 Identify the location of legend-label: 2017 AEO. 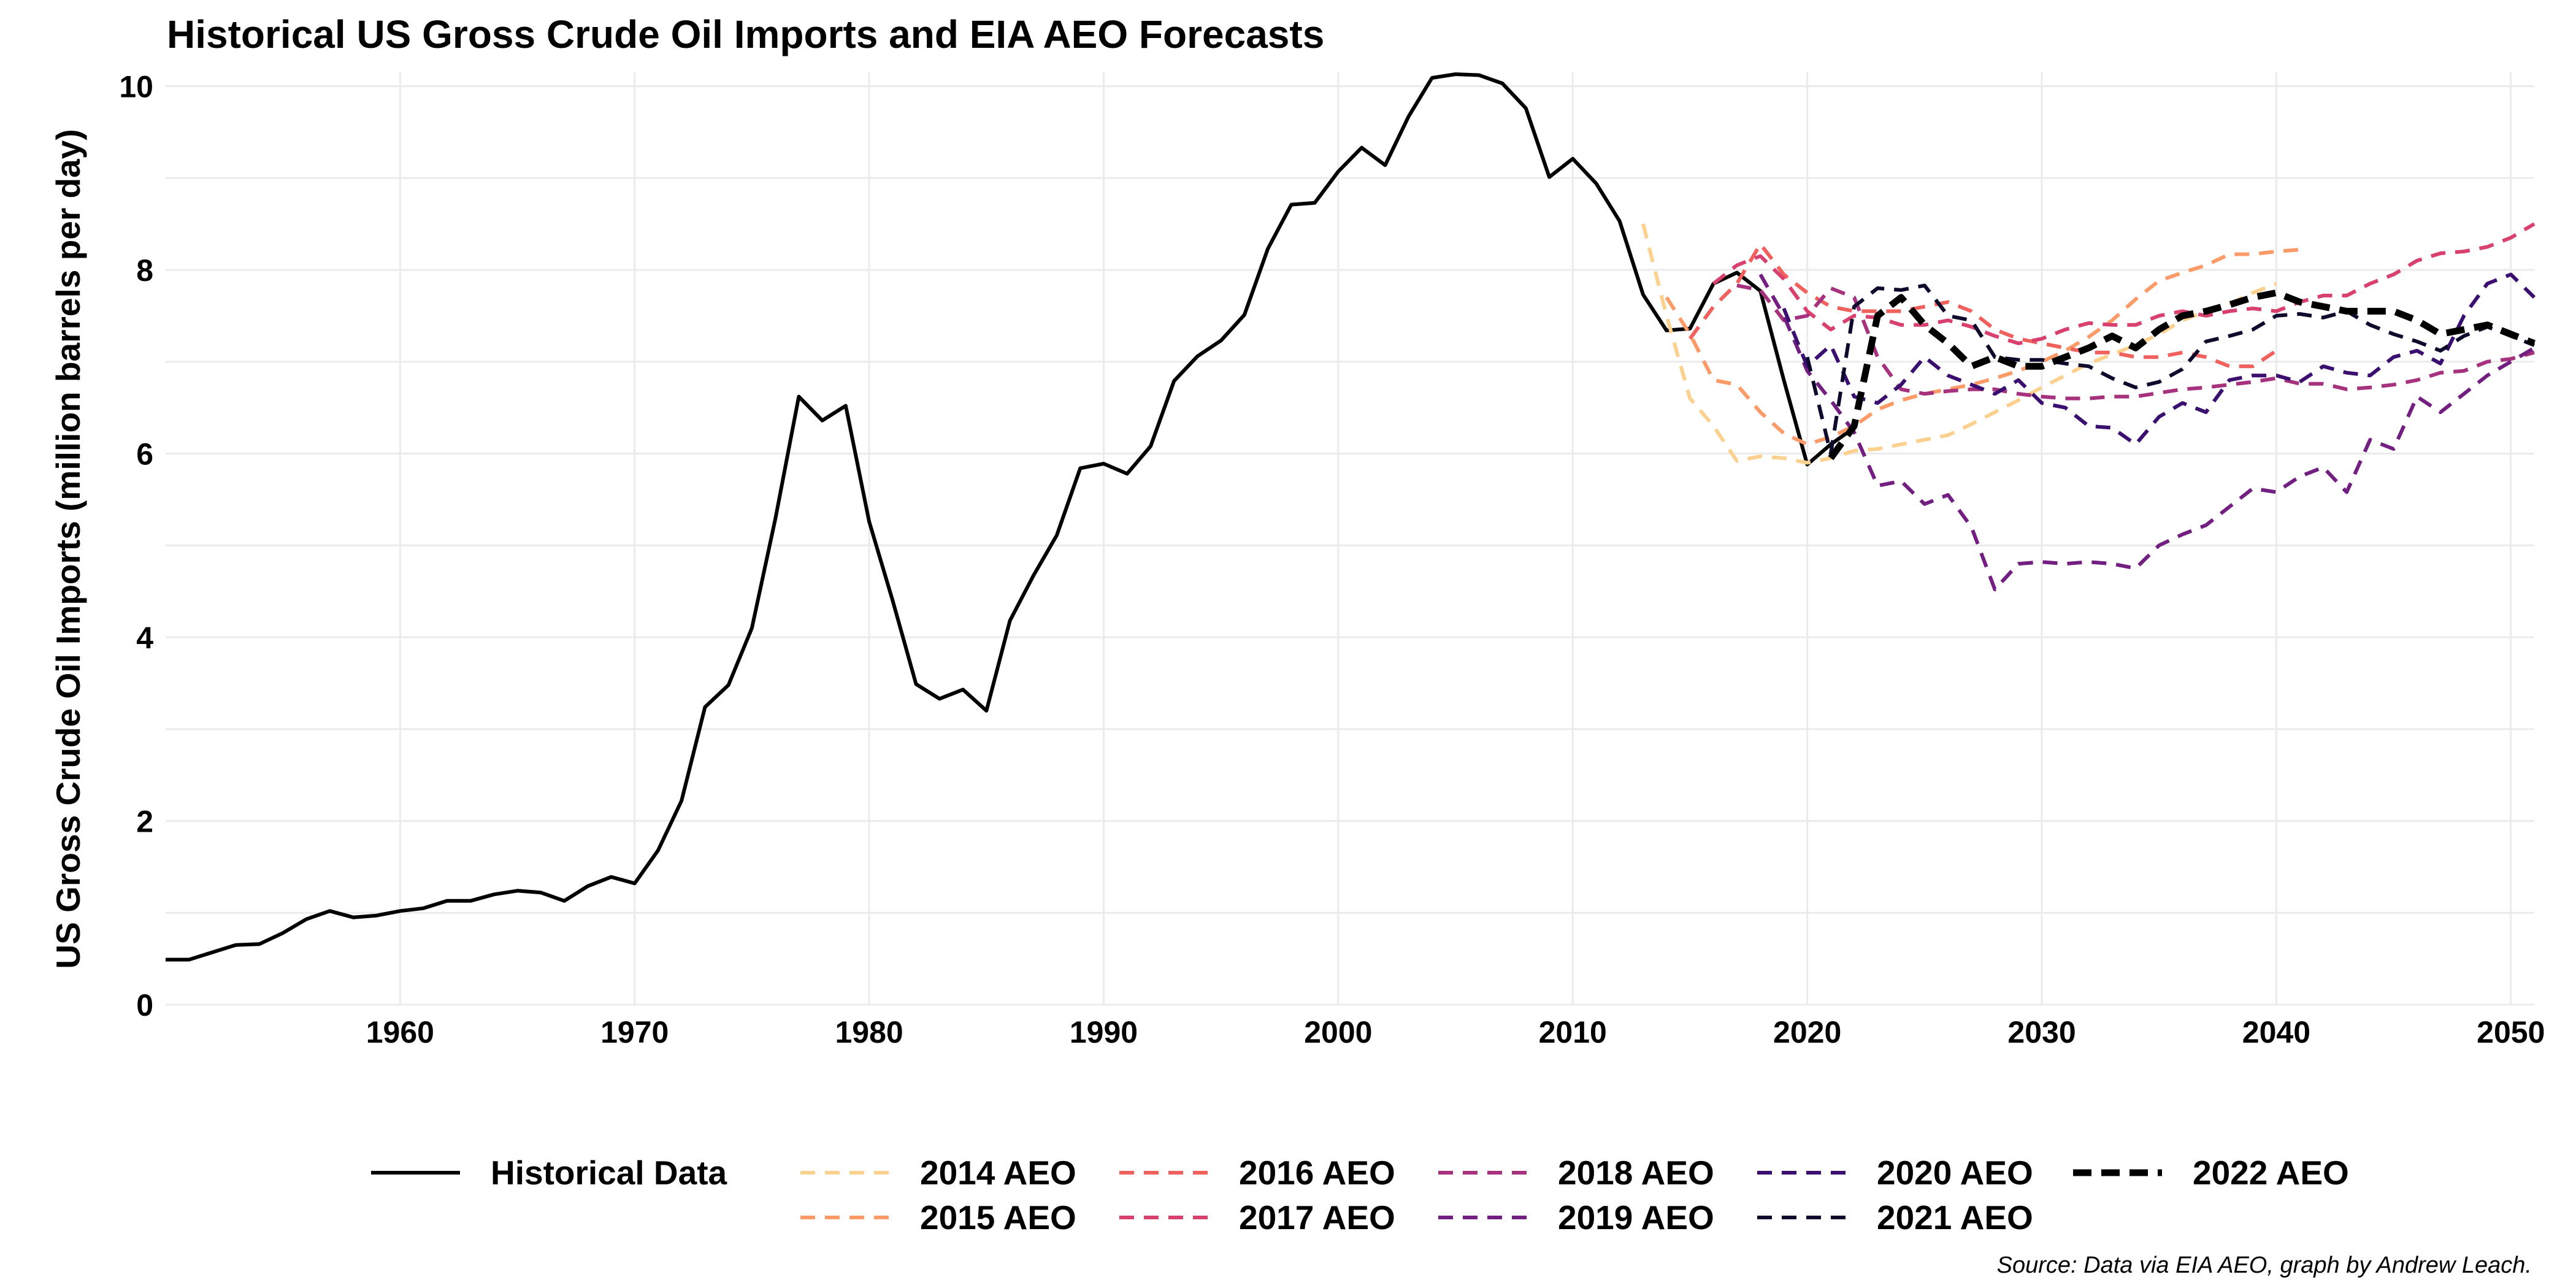
(1317, 1217).